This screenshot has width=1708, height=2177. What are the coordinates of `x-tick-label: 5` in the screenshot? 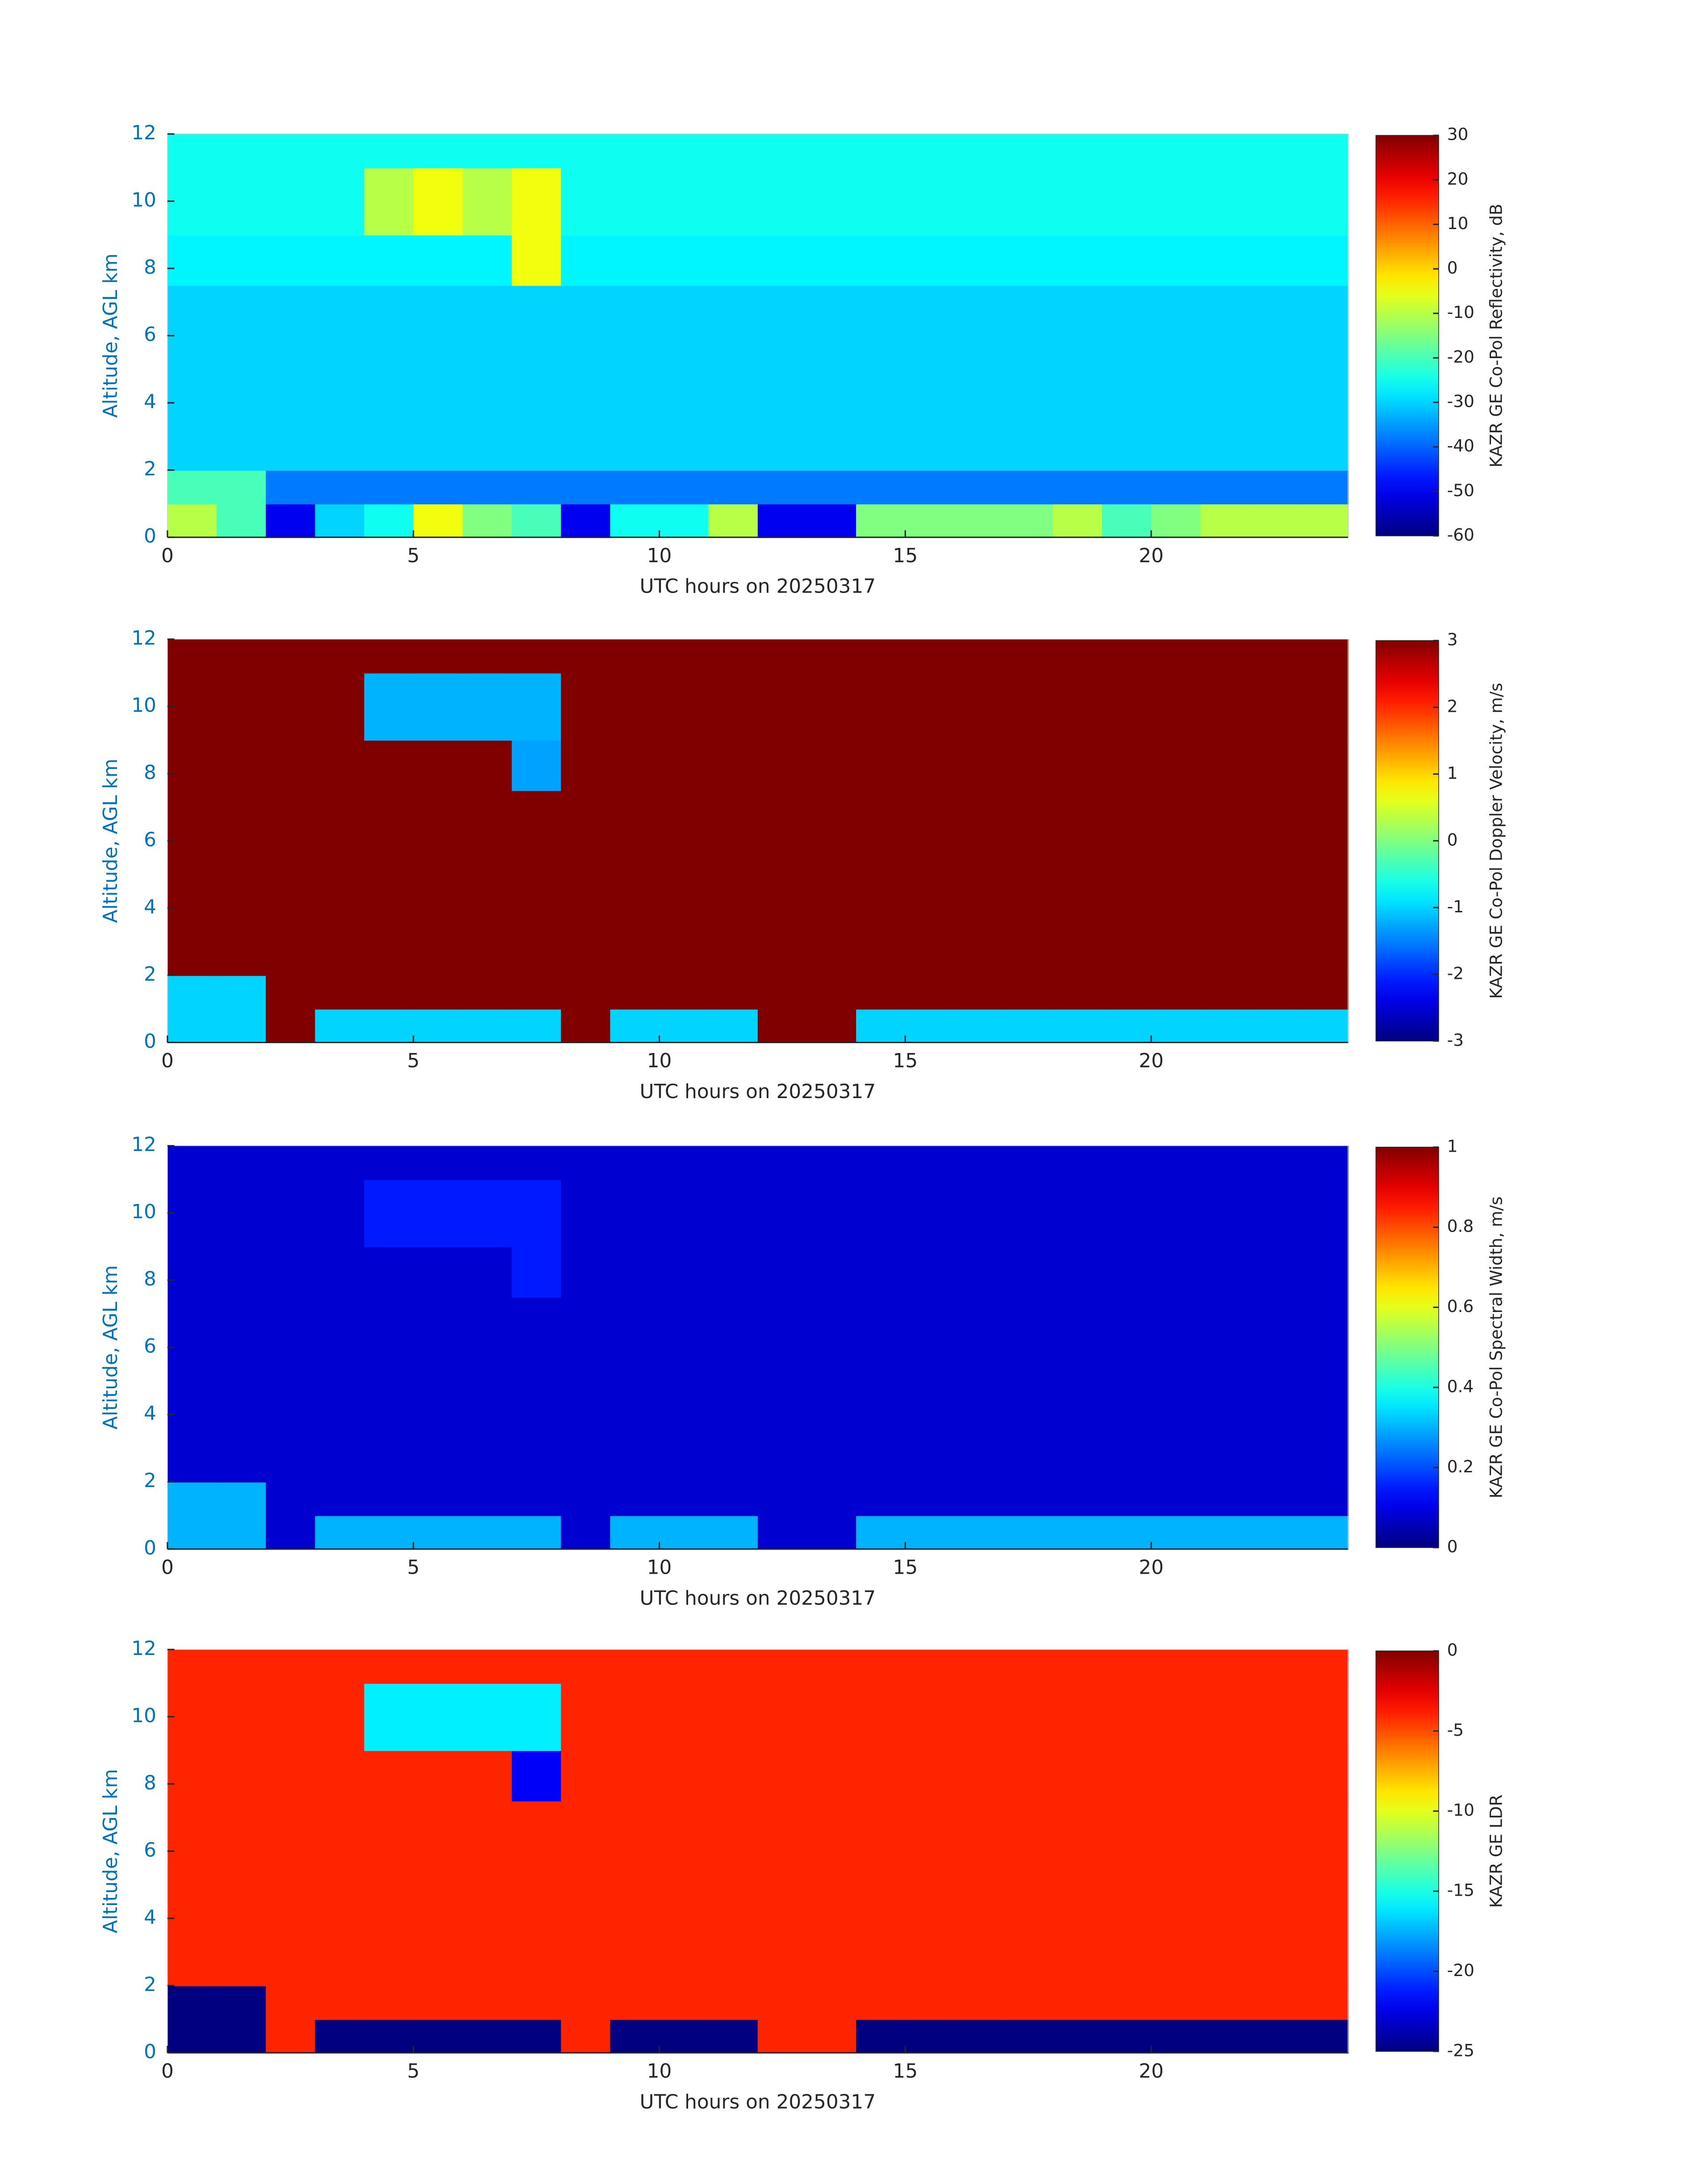 It's located at (413, 1567).